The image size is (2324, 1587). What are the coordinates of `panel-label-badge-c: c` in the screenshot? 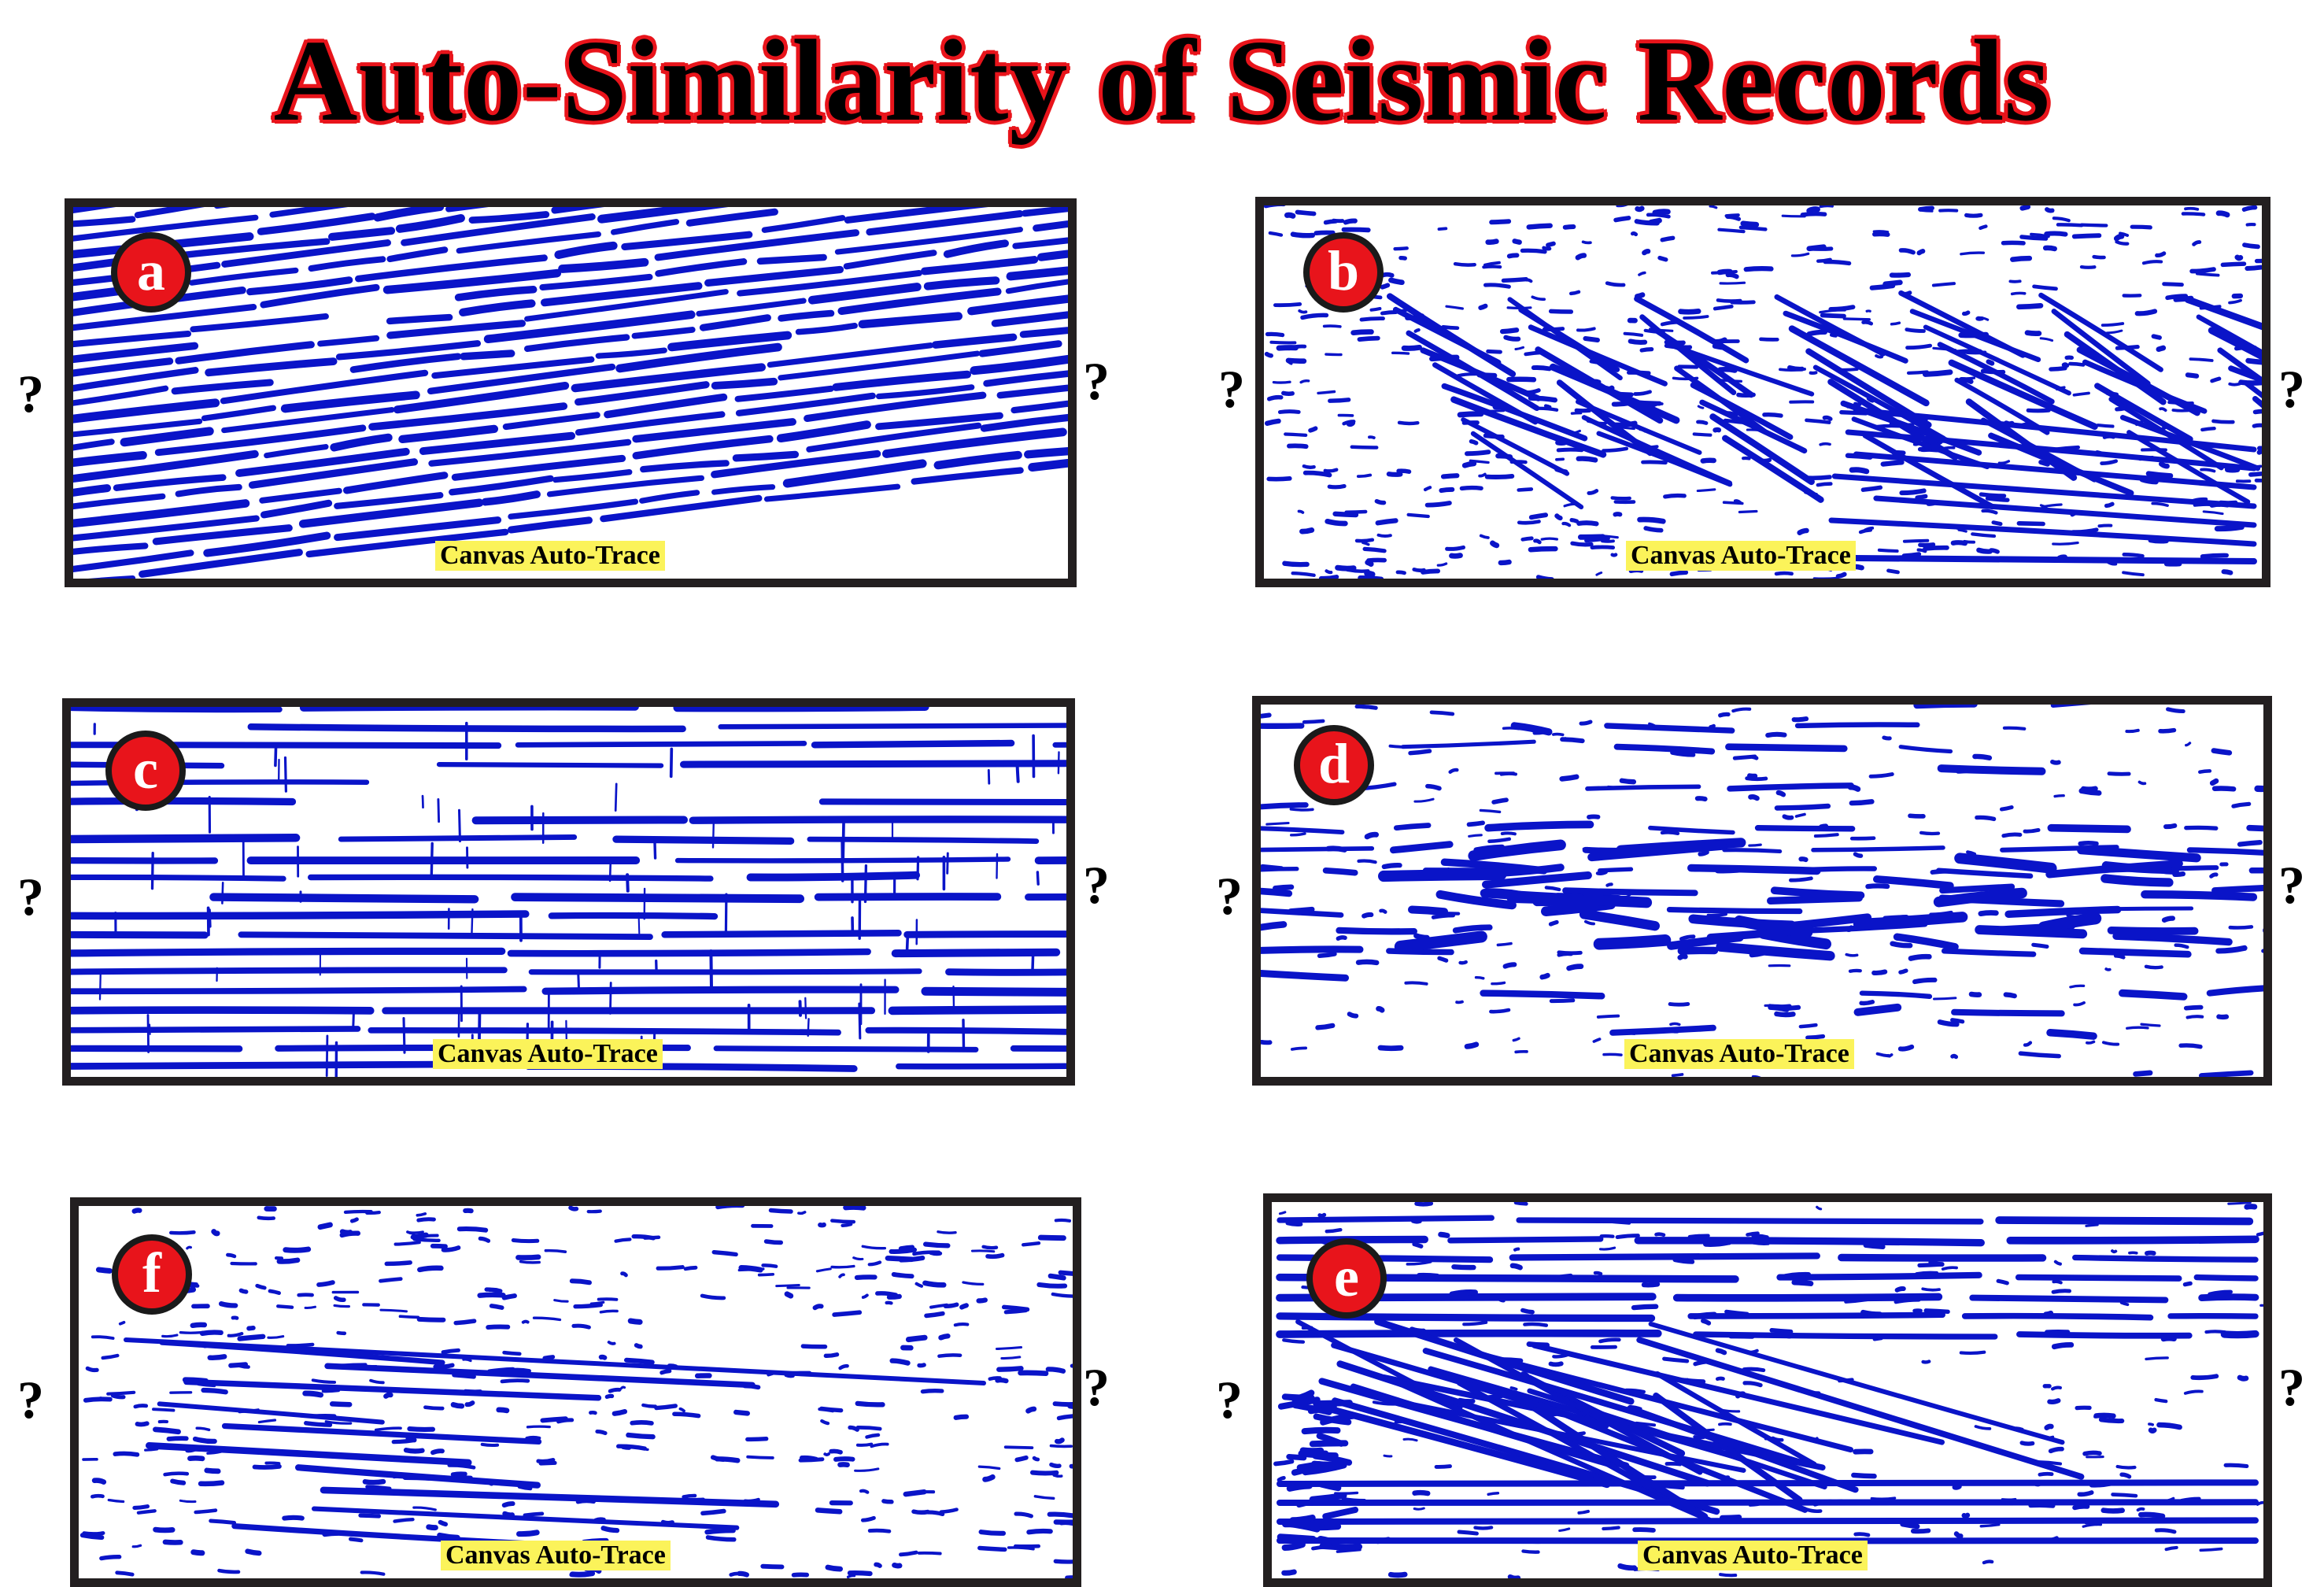 It's located at (145, 771).